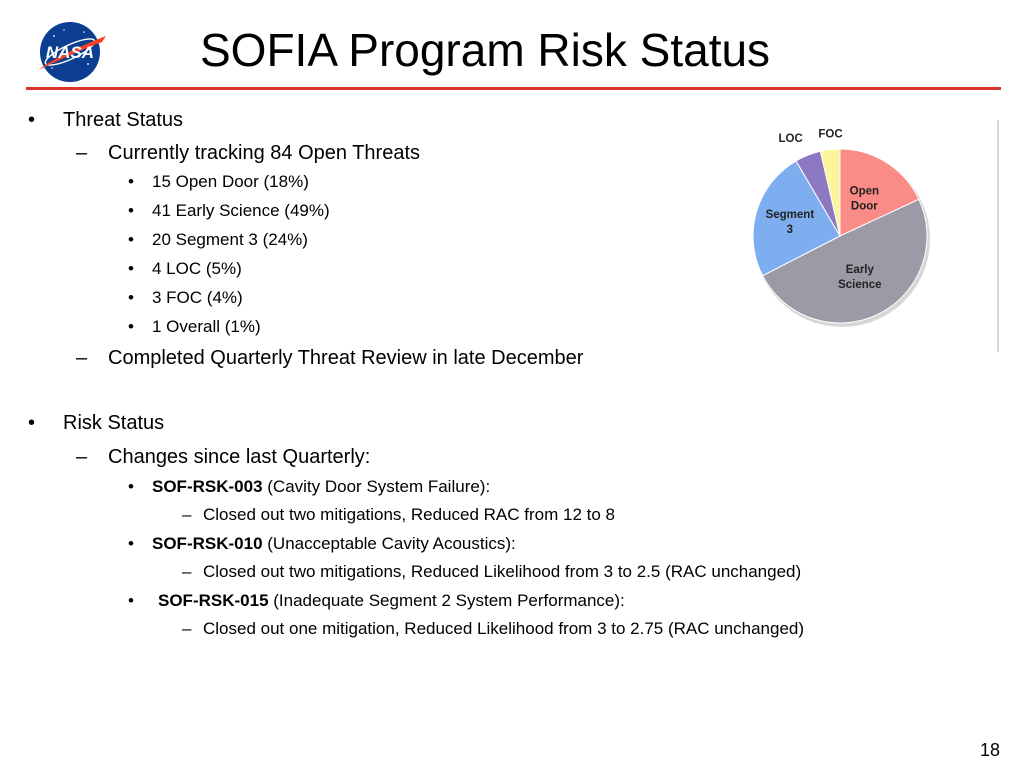 This screenshot has width=1024, height=768. Describe the element at coordinates (213, 600) in the screenshot. I see `risk-id: SOF-RSK-015` at that location.